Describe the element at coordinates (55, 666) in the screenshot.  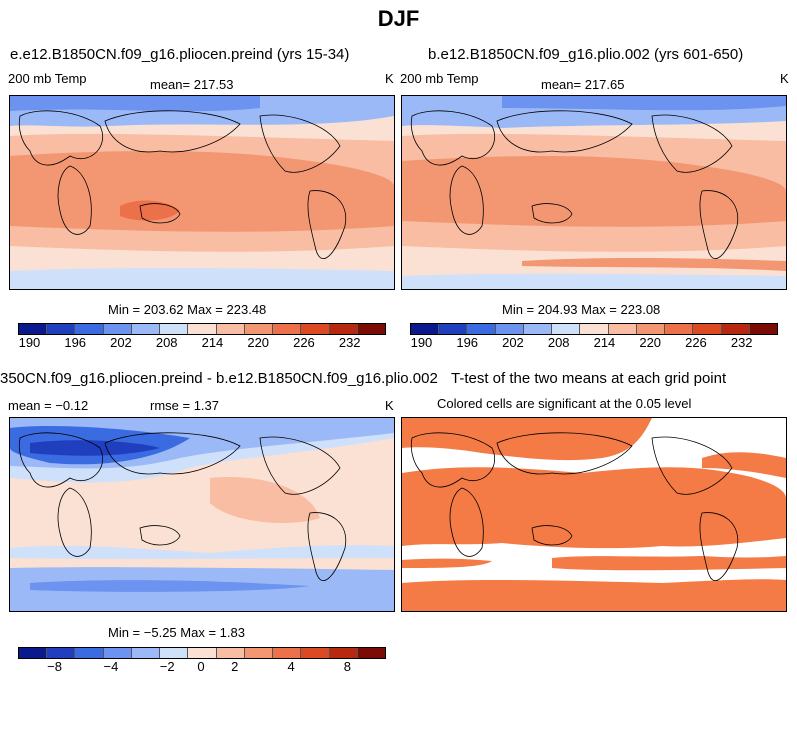
I see `colorbar-tick-label: −8` at that location.